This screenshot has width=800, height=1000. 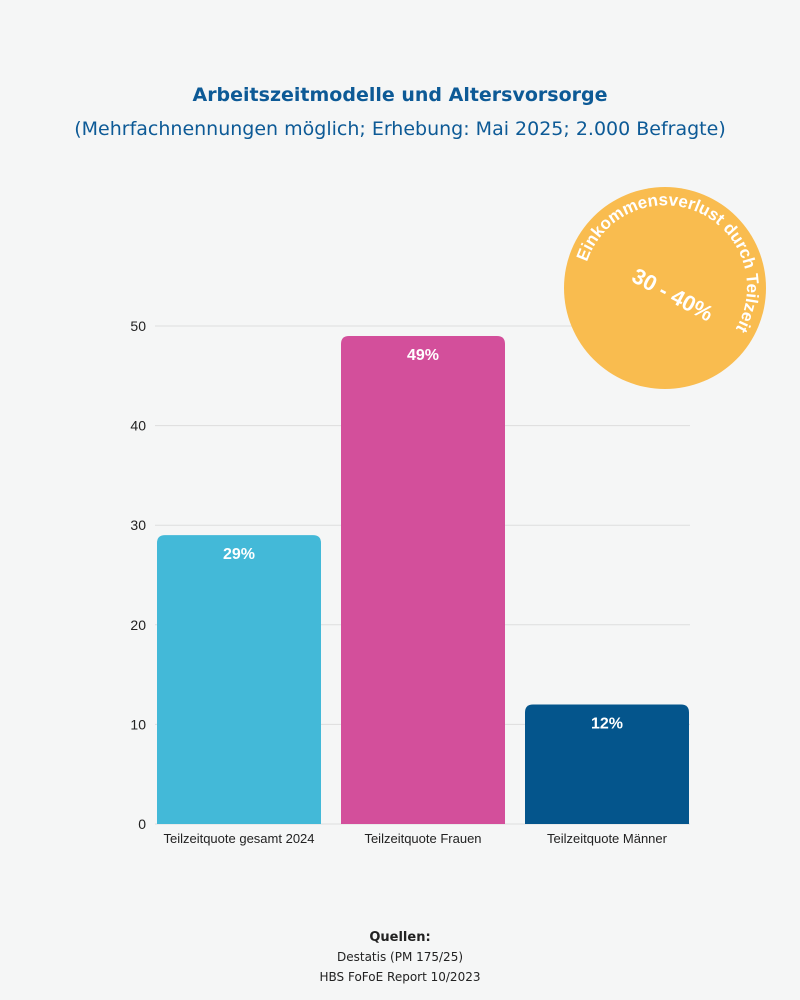 I want to click on sources-heading: Quellen:, so click(x=400, y=937).